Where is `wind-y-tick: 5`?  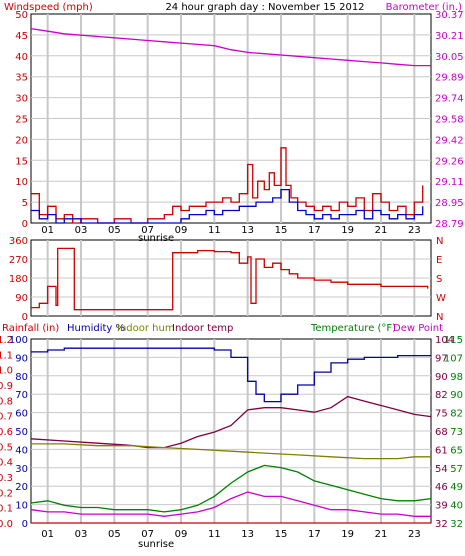
wind-y-tick: 5 is located at coordinates (25, 203).